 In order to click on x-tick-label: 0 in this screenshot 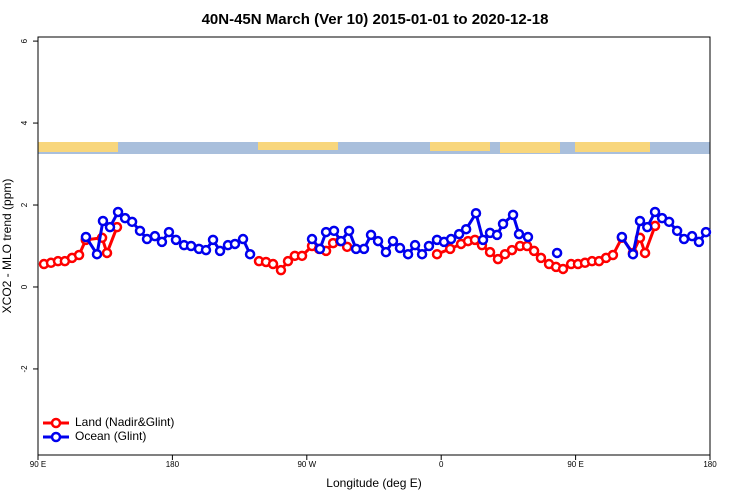, I will do `click(441, 464)`.